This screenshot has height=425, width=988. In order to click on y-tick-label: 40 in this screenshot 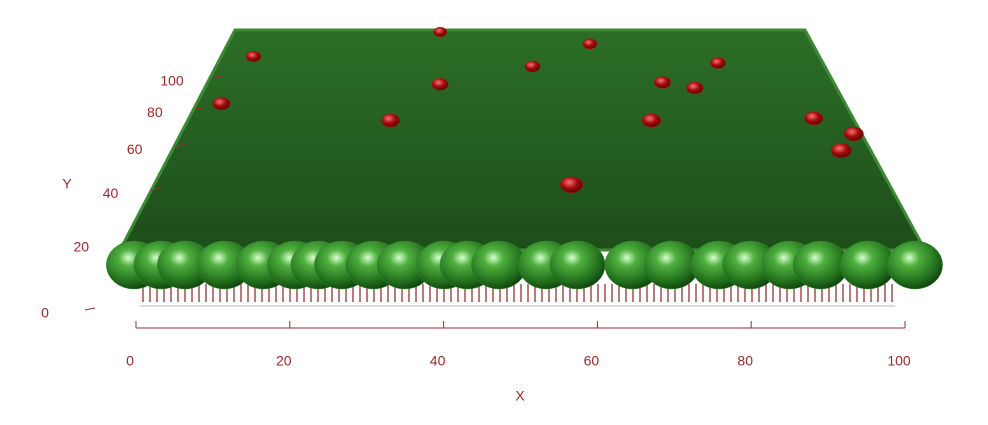, I will do `click(111, 193)`.